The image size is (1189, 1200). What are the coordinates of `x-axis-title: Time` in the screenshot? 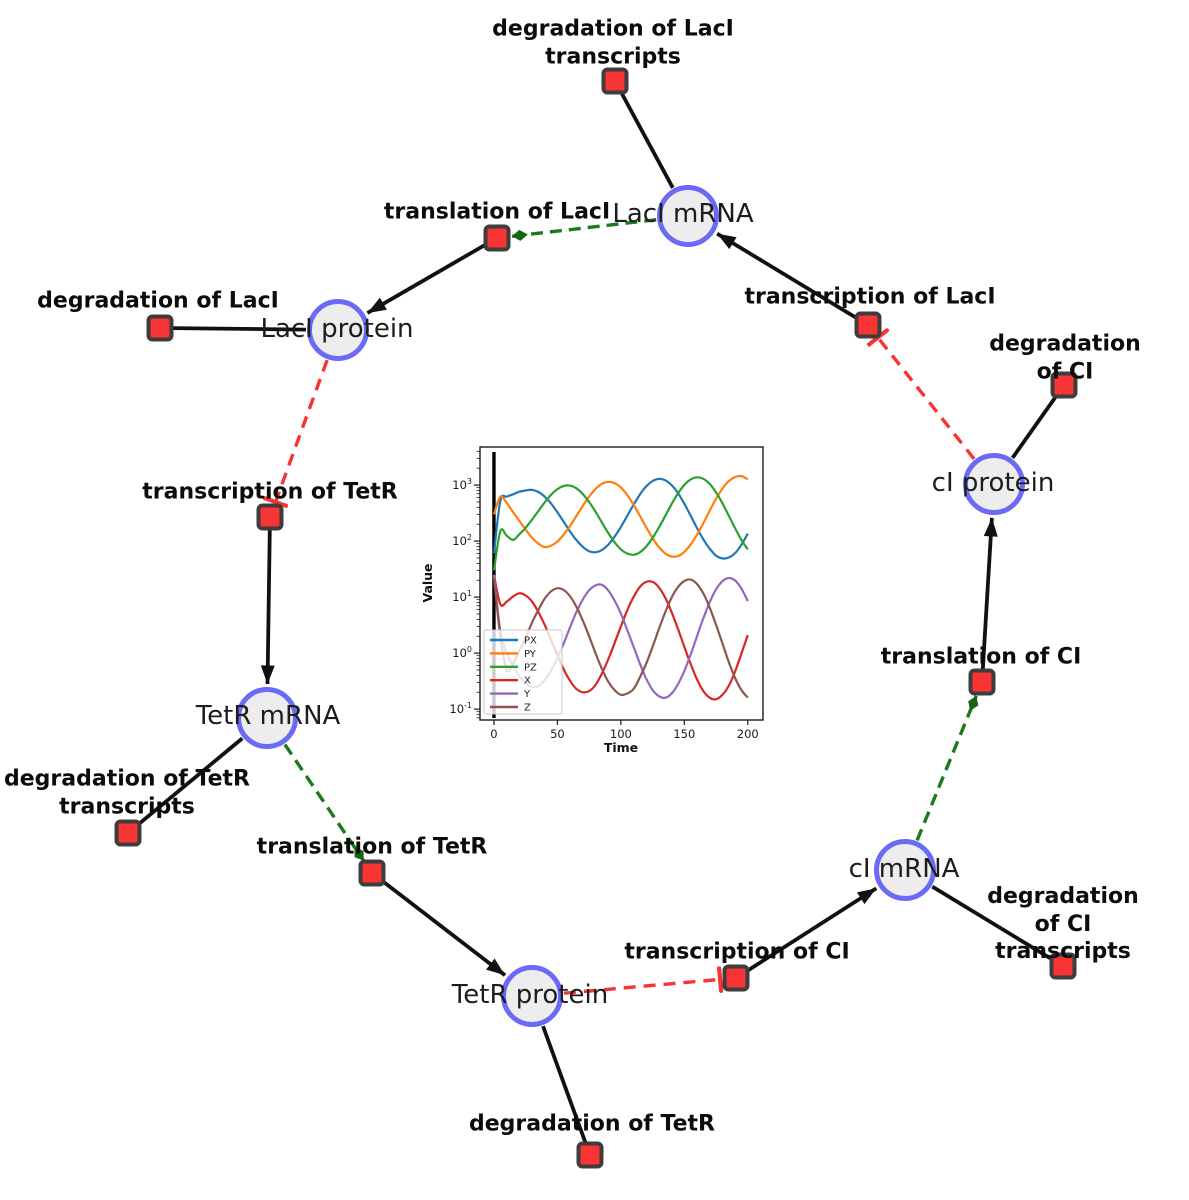 It's located at (621, 747).